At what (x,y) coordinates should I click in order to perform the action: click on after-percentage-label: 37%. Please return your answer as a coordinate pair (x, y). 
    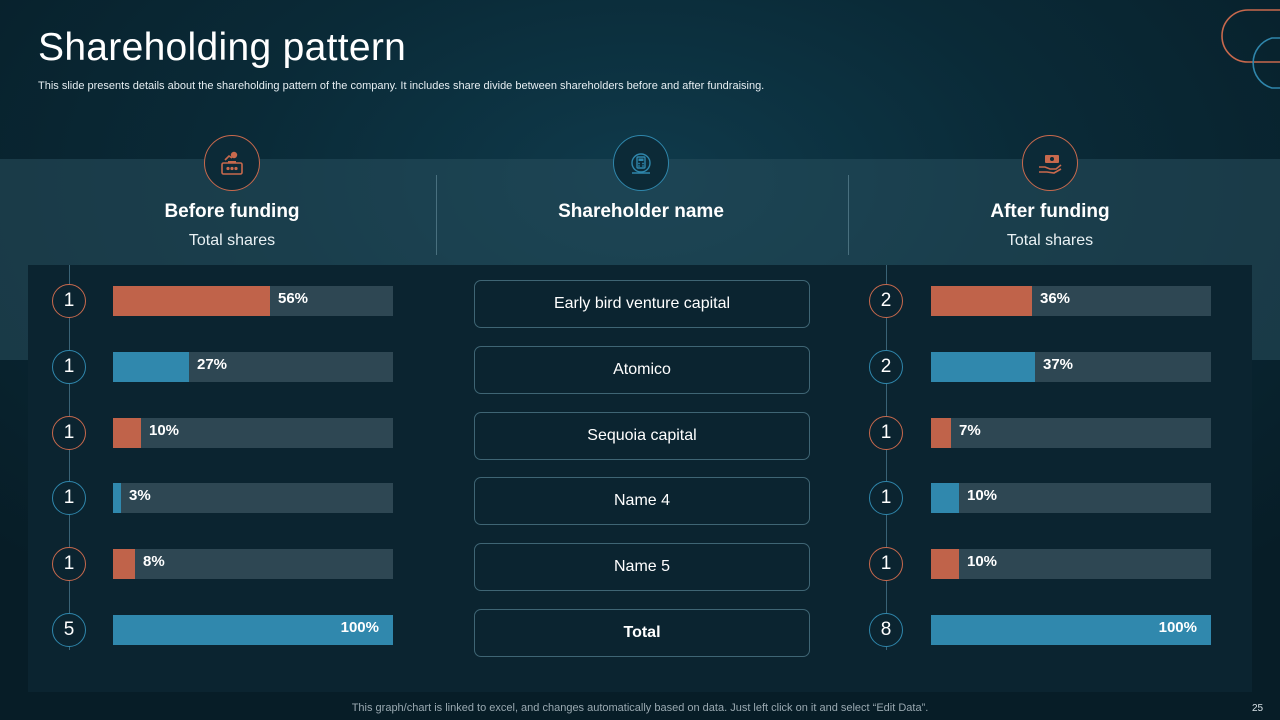
    Looking at the image, I should click on (1058, 364).